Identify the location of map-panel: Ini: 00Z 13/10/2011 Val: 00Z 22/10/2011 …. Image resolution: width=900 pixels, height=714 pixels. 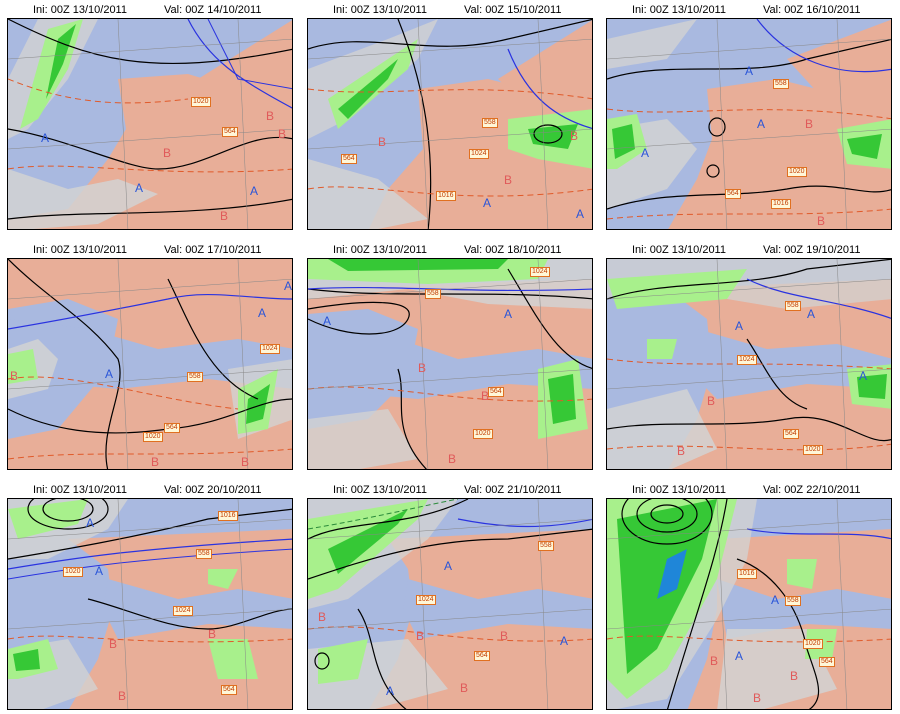
(749, 596).